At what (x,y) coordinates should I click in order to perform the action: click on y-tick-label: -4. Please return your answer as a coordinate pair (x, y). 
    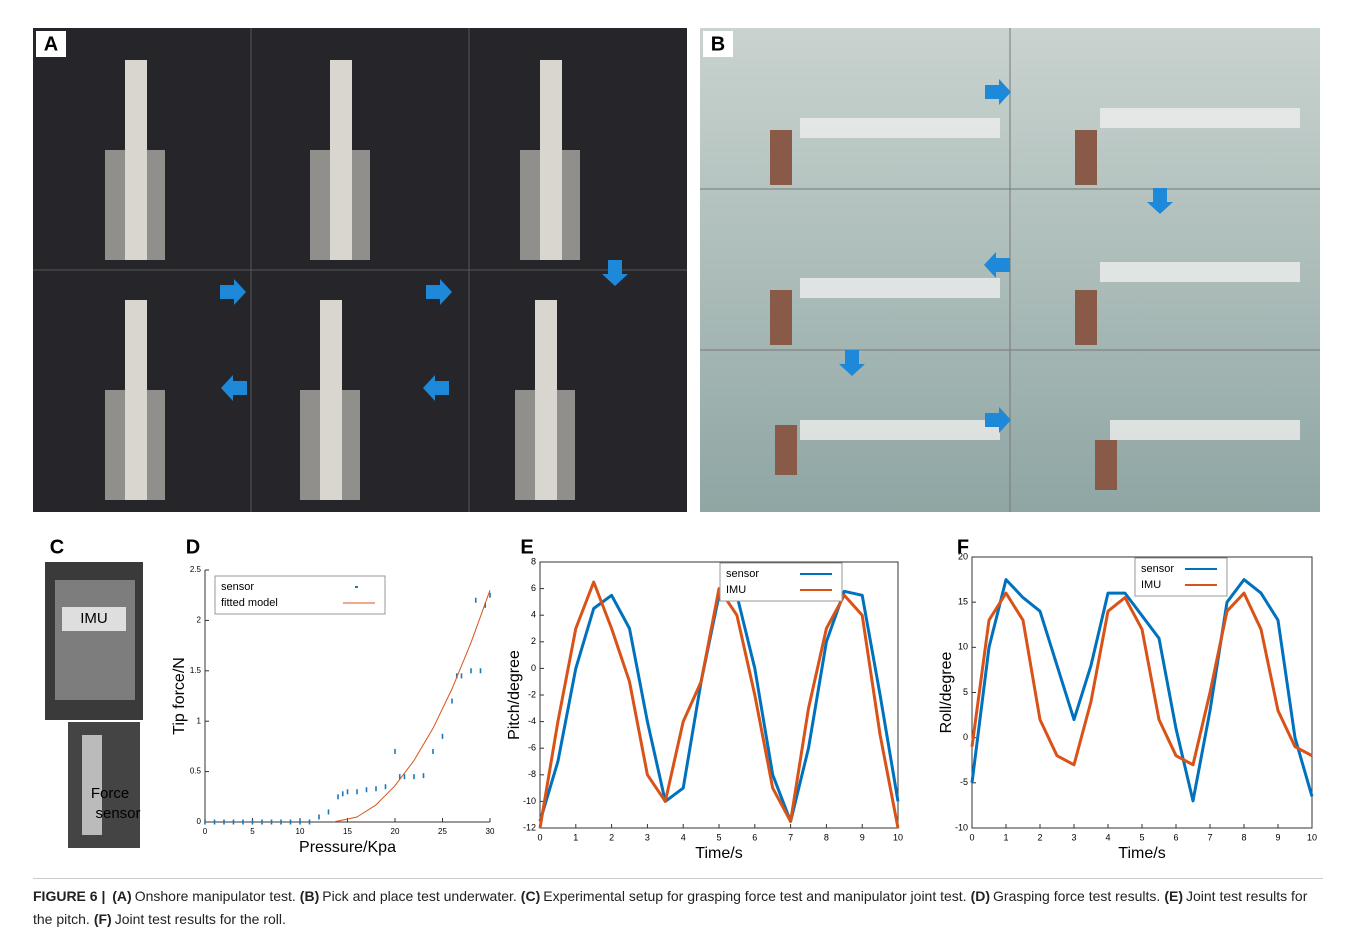
    Looking at the image, I should click on (532, 721).